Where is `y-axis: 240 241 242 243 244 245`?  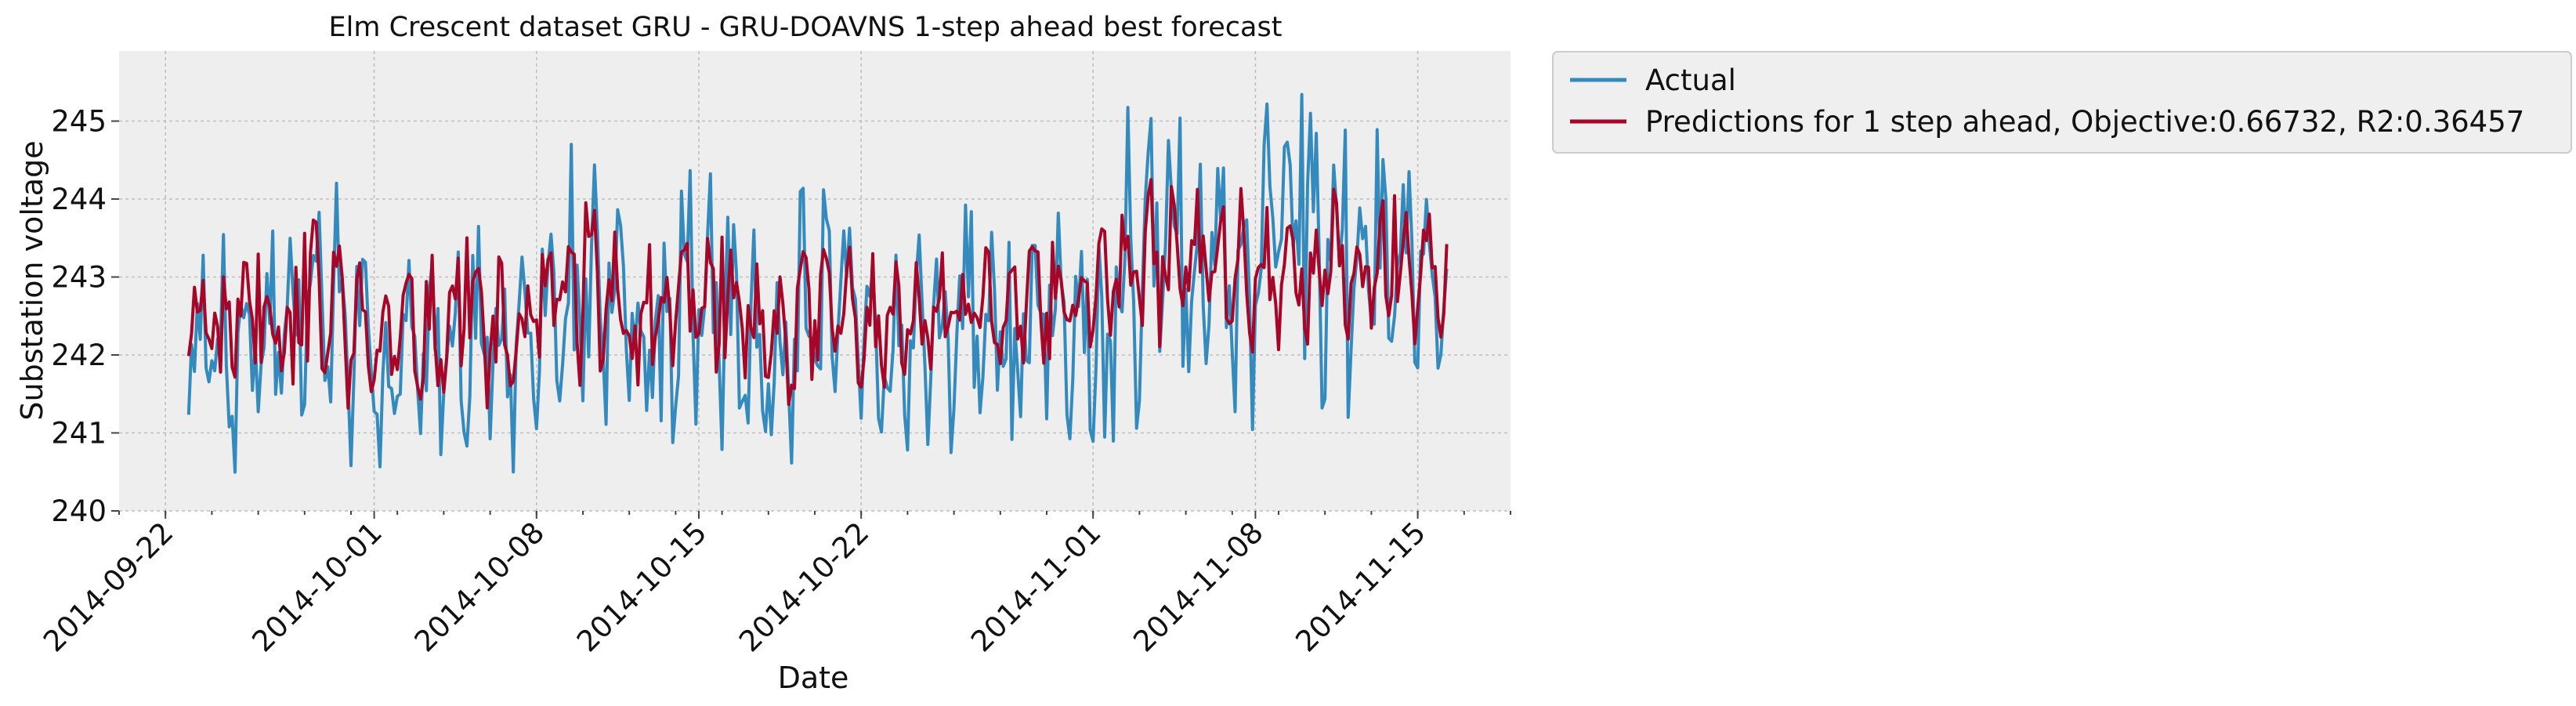 y-axis: 240 241 242 243 244 245 is located at coordinates (85, 316).